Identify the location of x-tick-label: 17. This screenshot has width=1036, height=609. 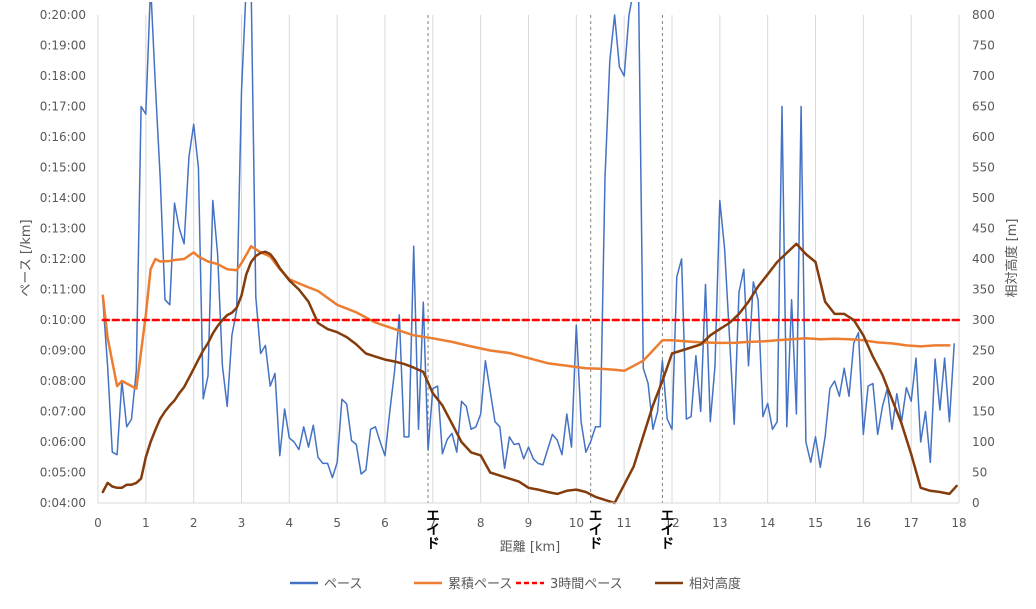
(911, 523).